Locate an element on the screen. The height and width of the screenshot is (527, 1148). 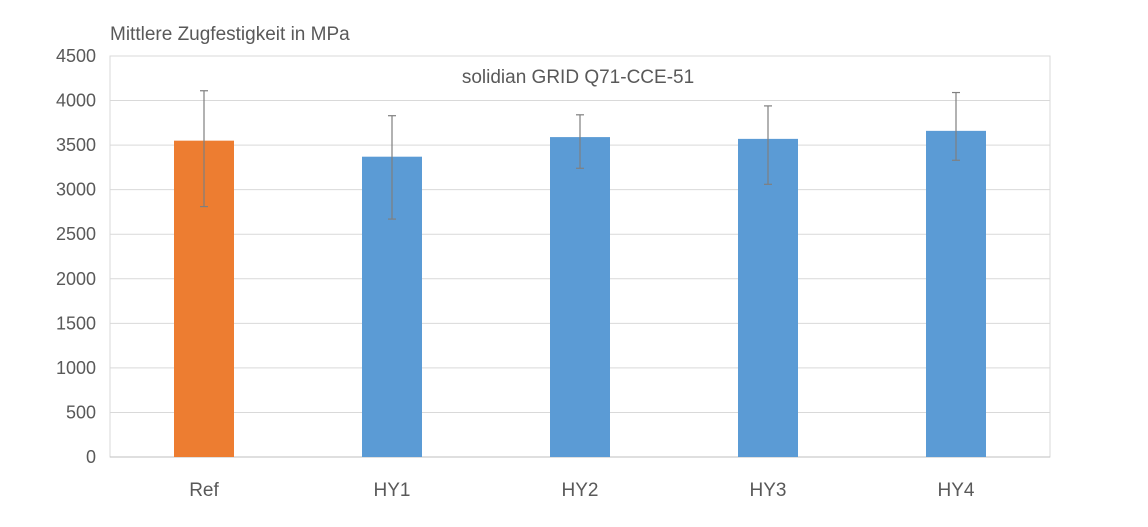
x-tick-label: HY2 is located at coordinates (580, 490).